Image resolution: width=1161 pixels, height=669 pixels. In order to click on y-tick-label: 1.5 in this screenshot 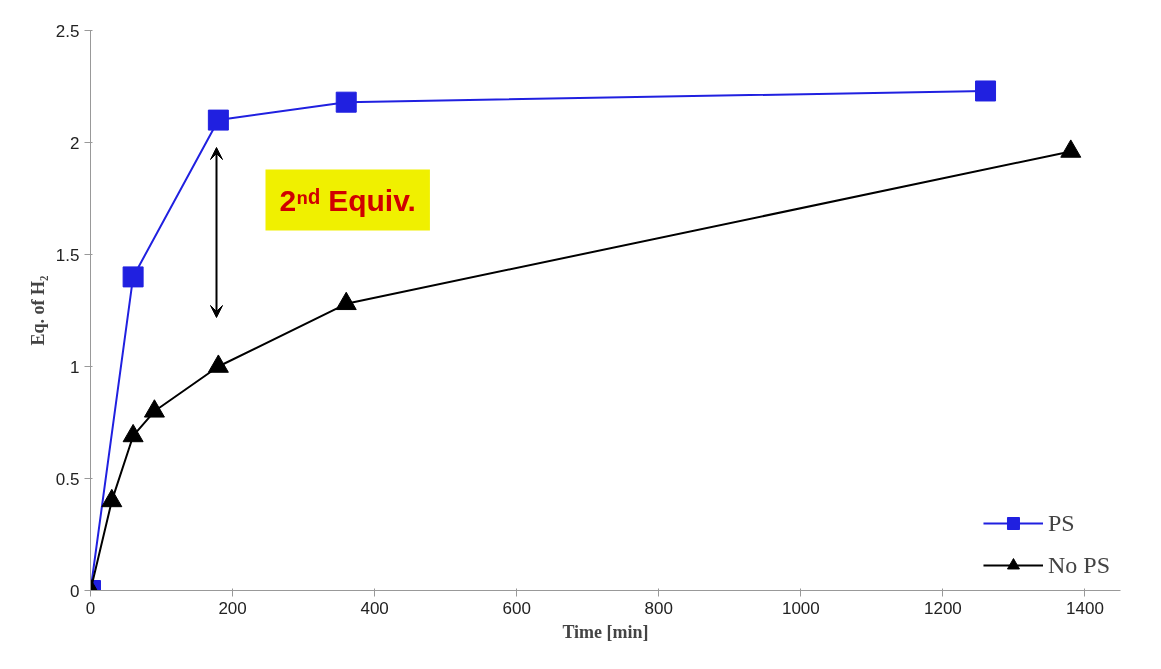, I will do `click(67, 255)`.